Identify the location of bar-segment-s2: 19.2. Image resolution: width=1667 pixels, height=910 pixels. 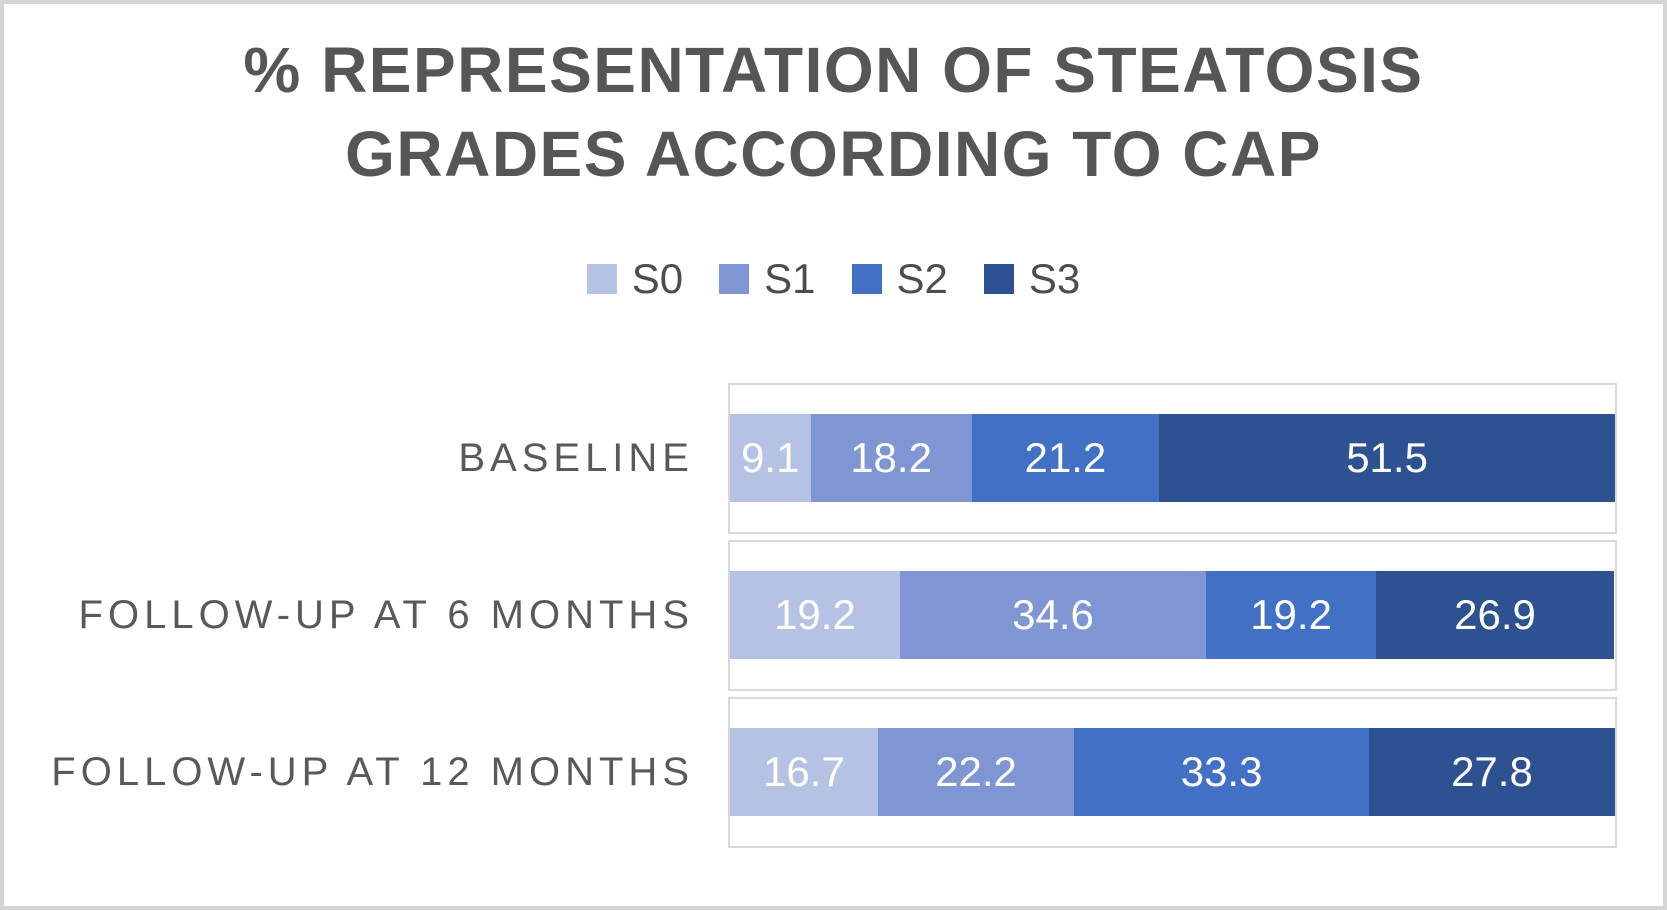
(1291, 615).